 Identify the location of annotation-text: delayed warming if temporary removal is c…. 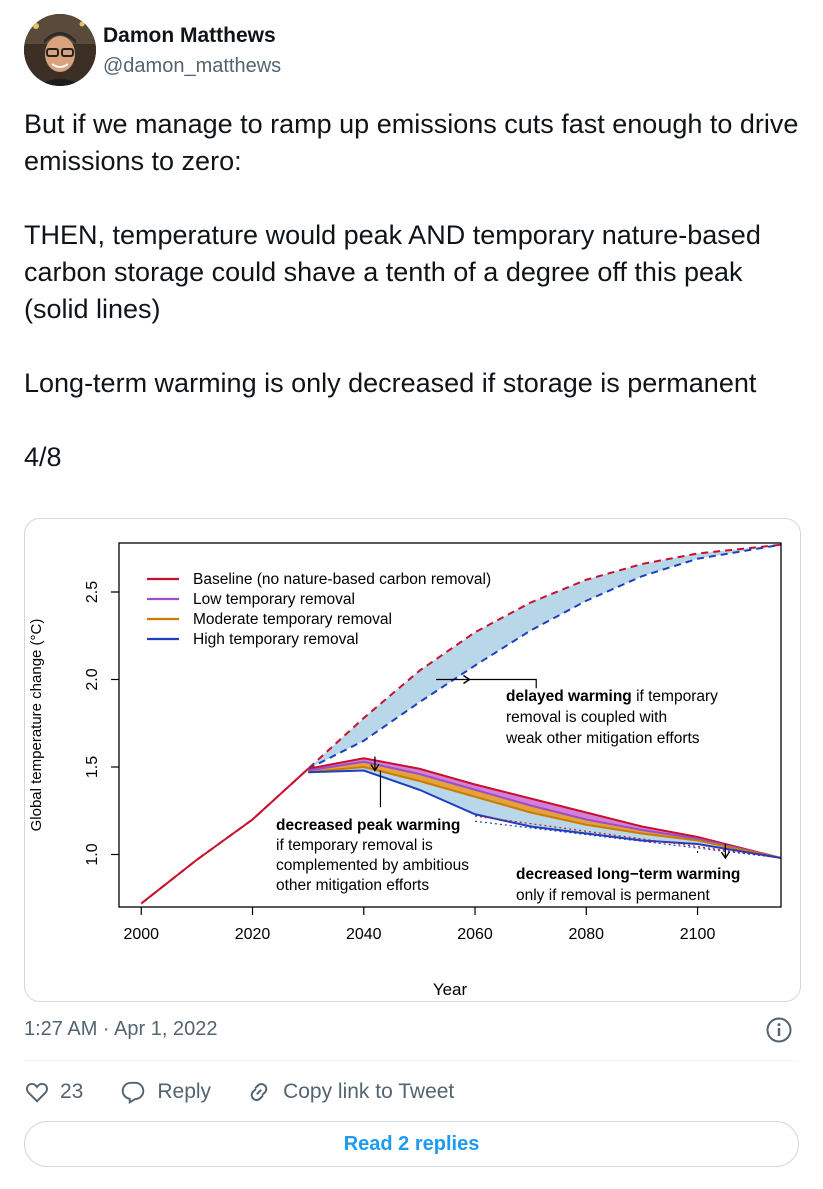
(611, 717).